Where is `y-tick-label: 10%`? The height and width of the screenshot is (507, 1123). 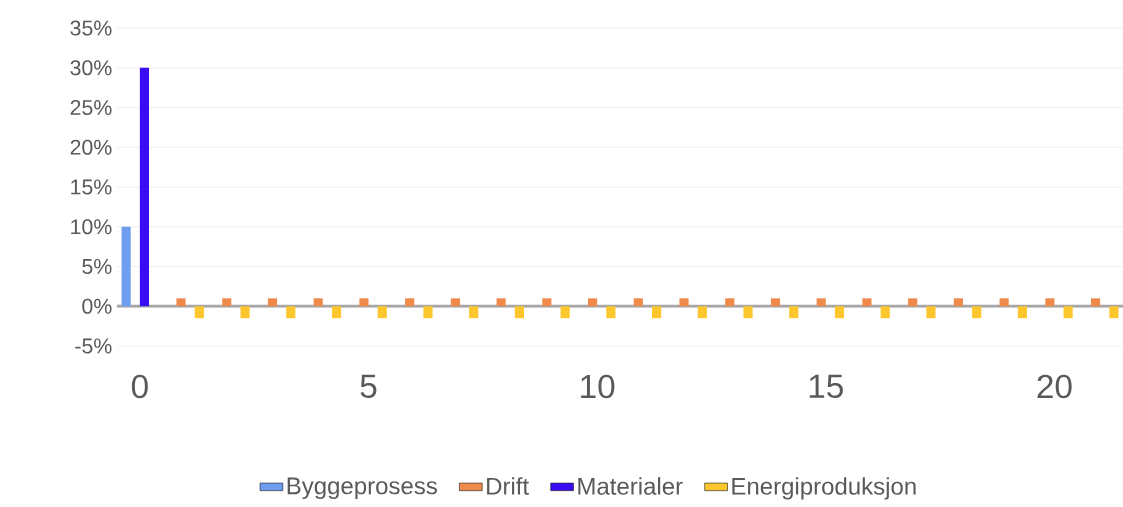 y-tick-label: 10% is located at coordinates (91, 227).